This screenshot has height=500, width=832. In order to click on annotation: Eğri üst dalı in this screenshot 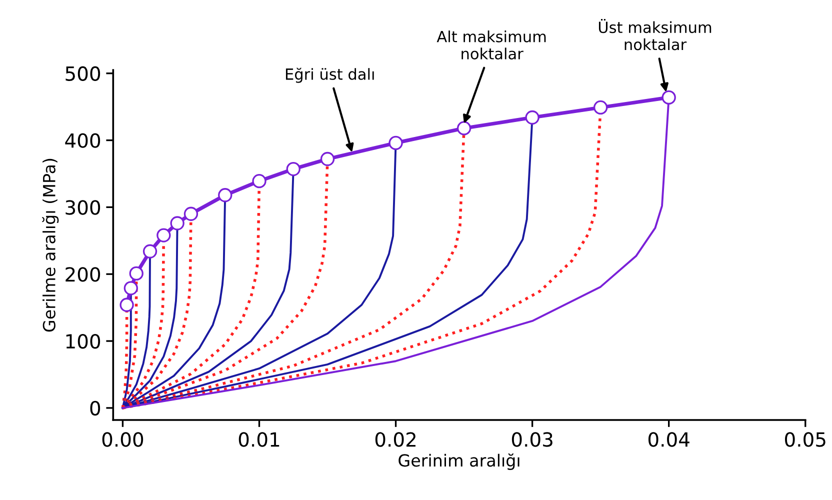, I will do `click(330, 75)`.